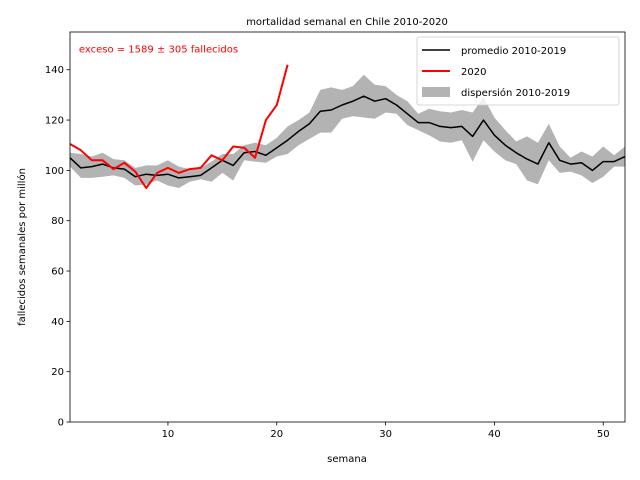  What do you see at coordinates (385, 434) in the screenshot?
I see `x-tick-label: 30` at bounding box center [385, 434].